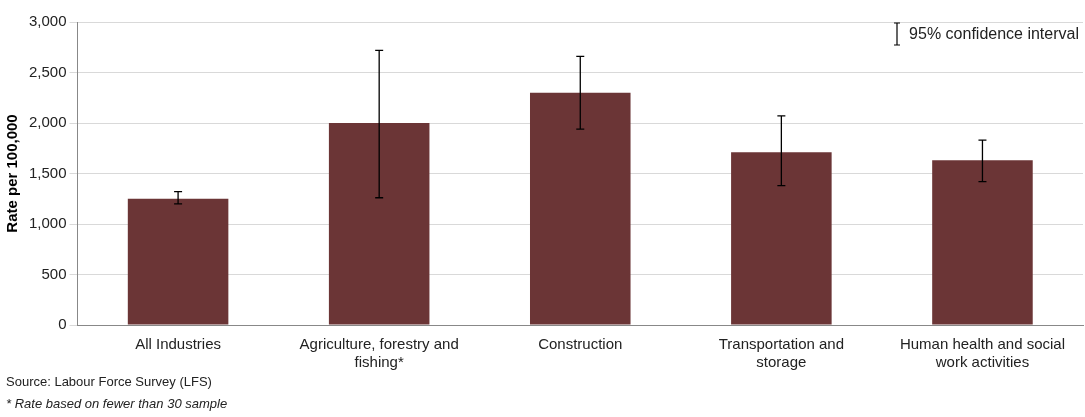 The image size is (1085, 417). Describe the element at coordinates (47, 122) in the screenshot. I see `y-tick-label: 2,000` at that location.